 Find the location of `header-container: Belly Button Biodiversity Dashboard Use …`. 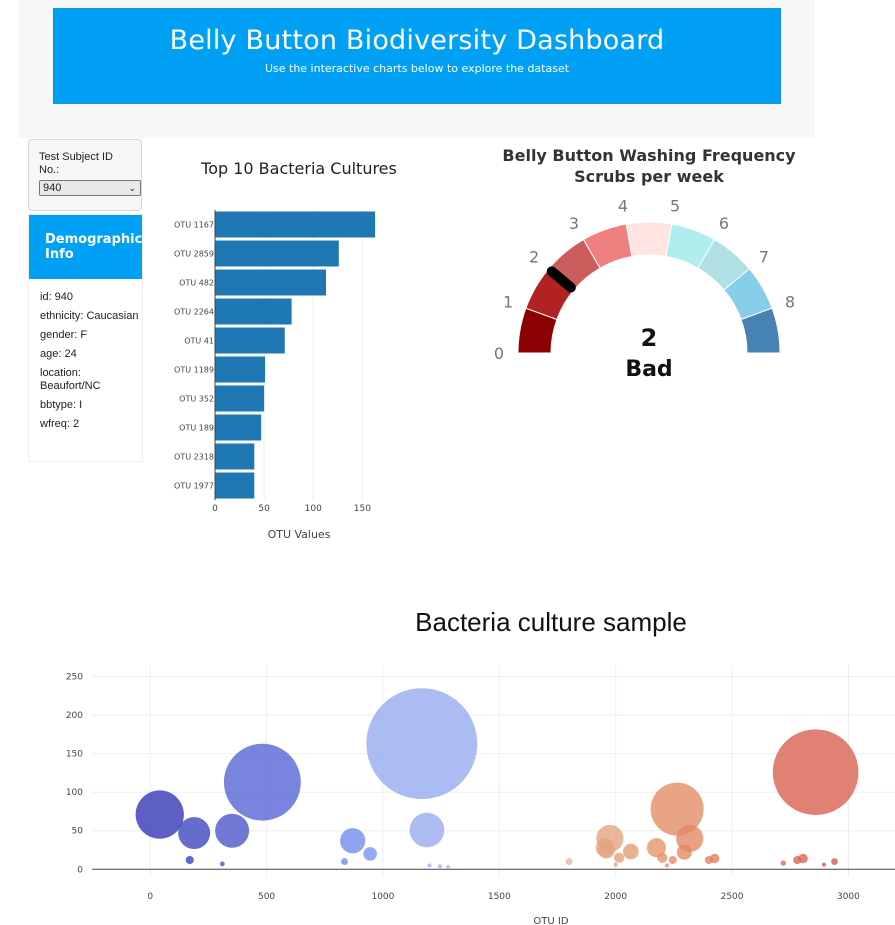

header-container: Belly Button Biodiversity Dashboard Use … is located at coordinates (417, 69).